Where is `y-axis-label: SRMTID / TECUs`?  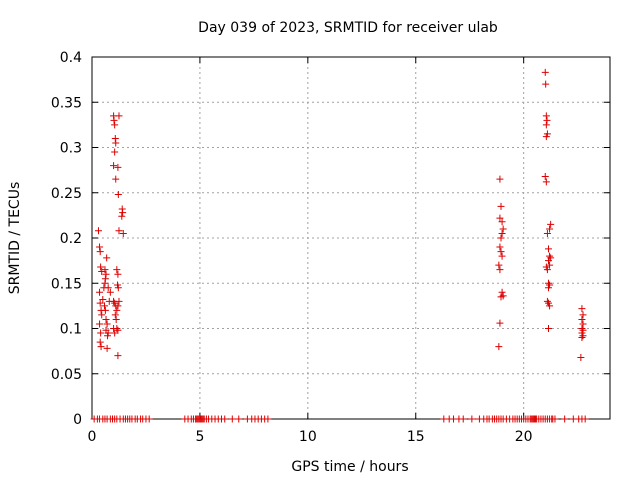
y-axis-label: SRMTID / TECUs is located at coordinates (15, 238).